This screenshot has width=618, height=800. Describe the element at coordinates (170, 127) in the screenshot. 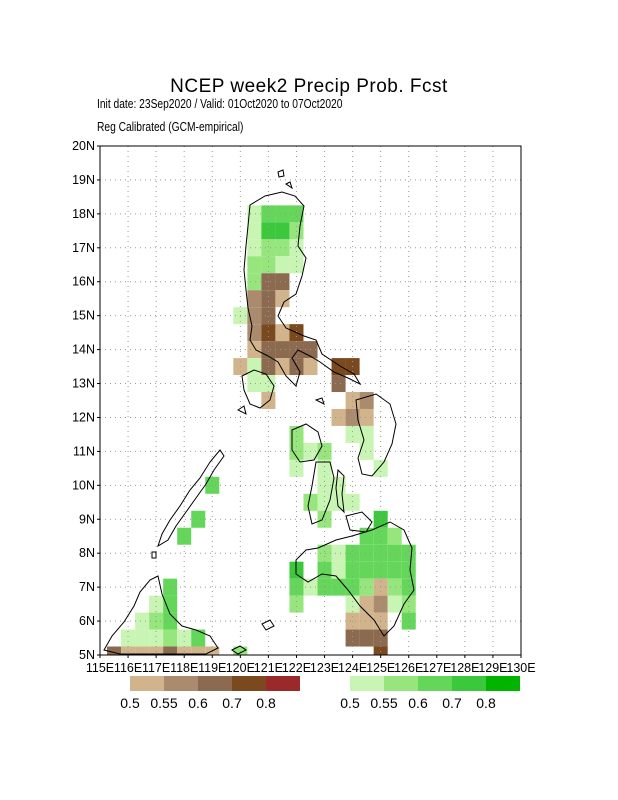

I see `calibration-subtitle: Reg Calibrated (GCM-empirical)` at that location.